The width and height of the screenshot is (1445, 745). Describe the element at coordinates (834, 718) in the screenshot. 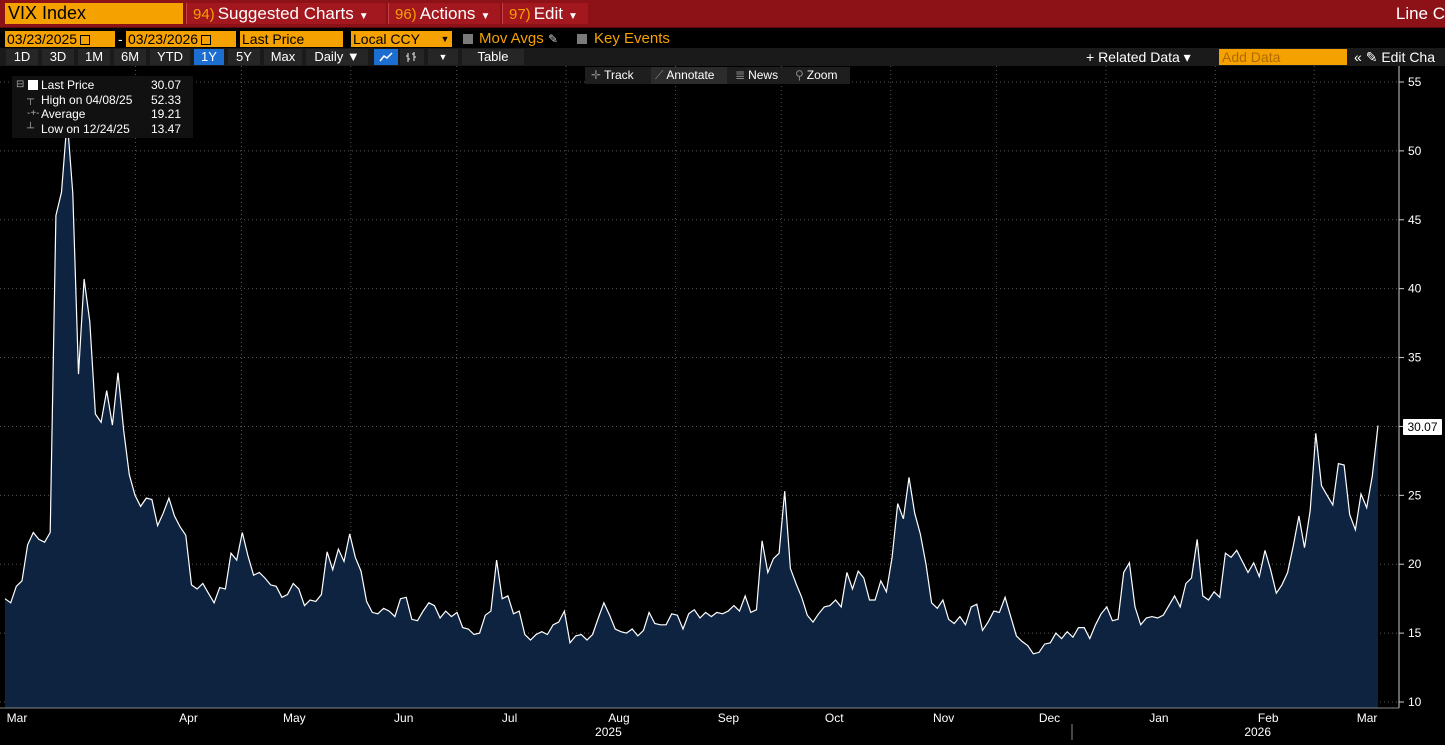

I see `x-tick-label: Oct` at that location.